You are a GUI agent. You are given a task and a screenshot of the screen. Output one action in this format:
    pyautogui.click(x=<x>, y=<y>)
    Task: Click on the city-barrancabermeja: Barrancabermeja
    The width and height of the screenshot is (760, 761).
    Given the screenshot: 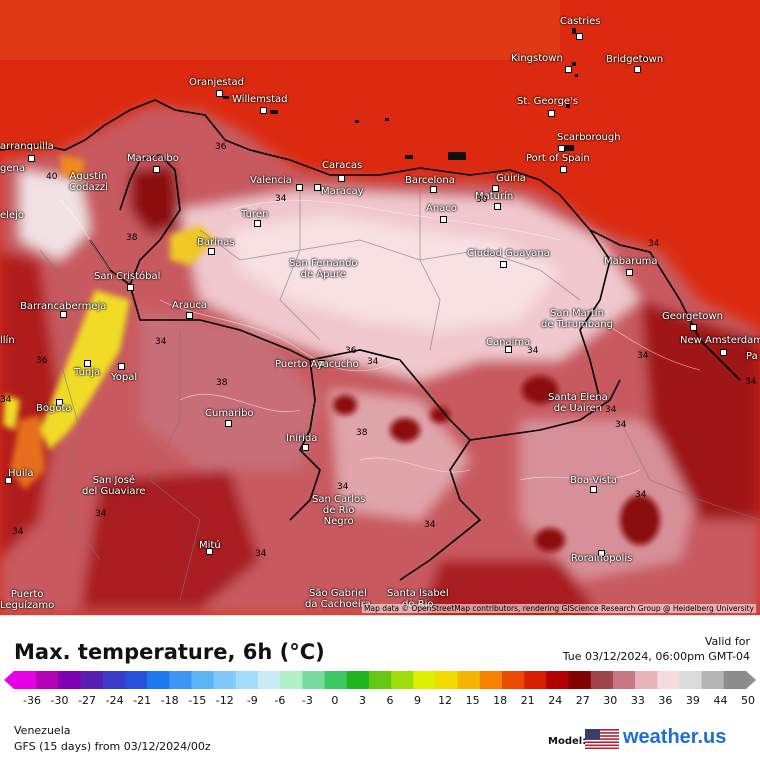 What is the action you would take?
    pyautogui.click(x=63, y=306)
    